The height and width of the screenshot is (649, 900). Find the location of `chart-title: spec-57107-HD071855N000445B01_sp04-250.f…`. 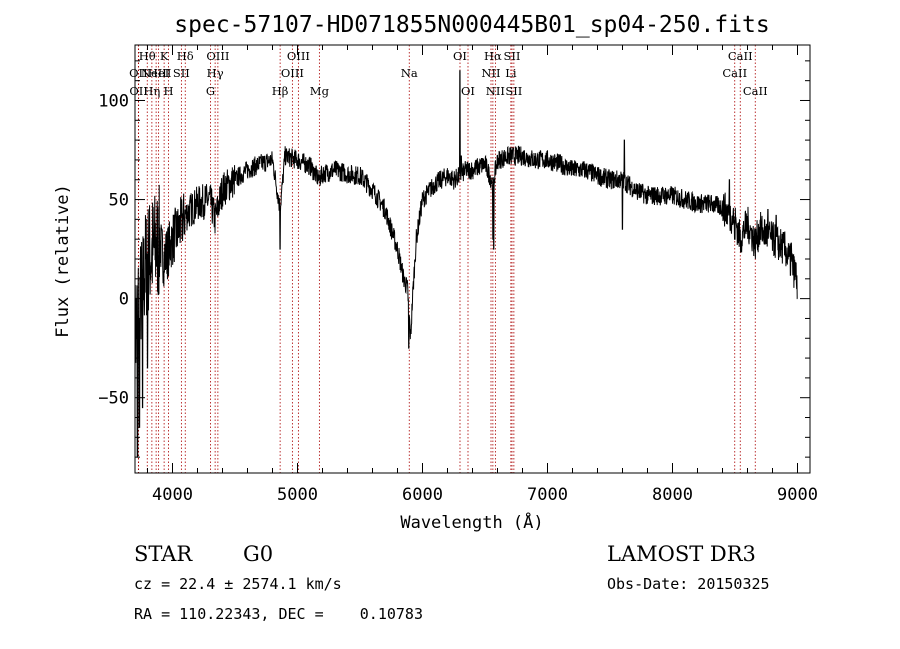

chart-title: spec-57107-HD071855N000445B01_sp04-250.f… is located at coordinates (471, 25).